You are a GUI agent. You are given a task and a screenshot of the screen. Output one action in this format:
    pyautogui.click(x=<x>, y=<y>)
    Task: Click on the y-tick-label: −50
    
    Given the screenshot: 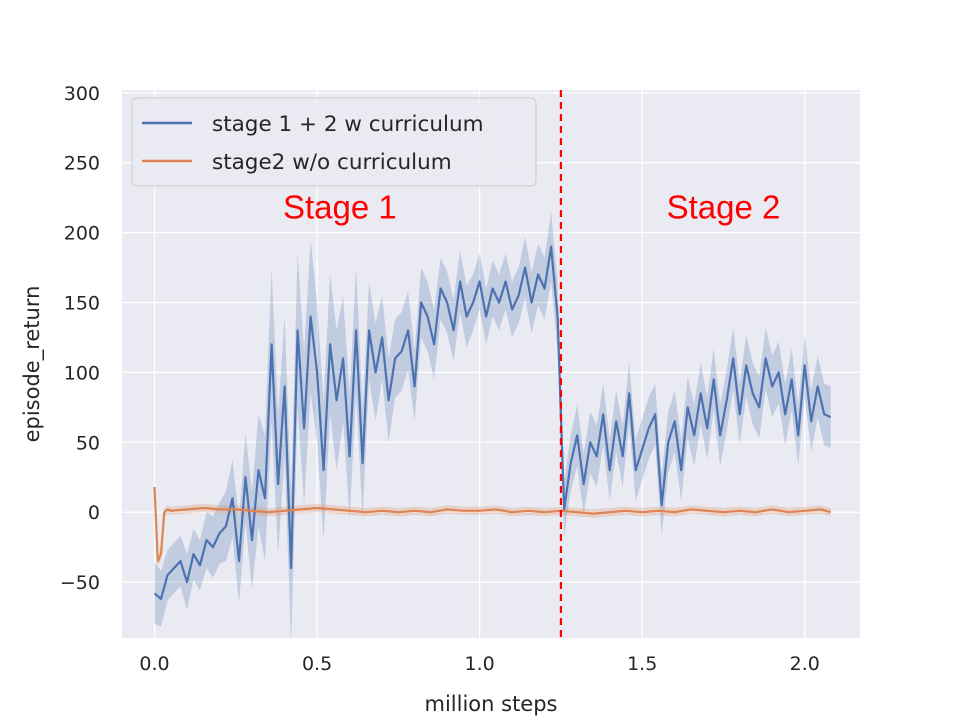 What is the action you would take?
    pyautogui.click(x=80, y=583)
    